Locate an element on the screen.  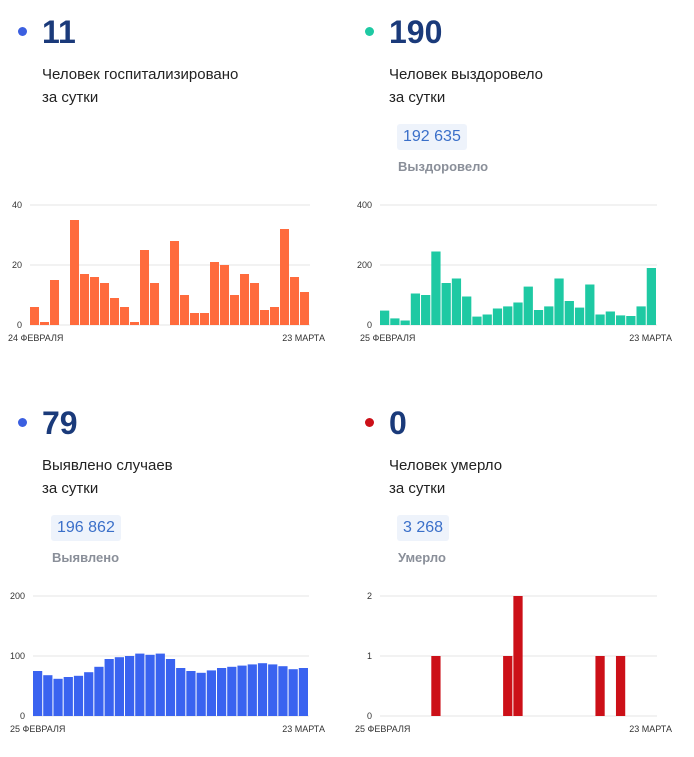
daily-value: 0 is located at coordinates (398, 423).